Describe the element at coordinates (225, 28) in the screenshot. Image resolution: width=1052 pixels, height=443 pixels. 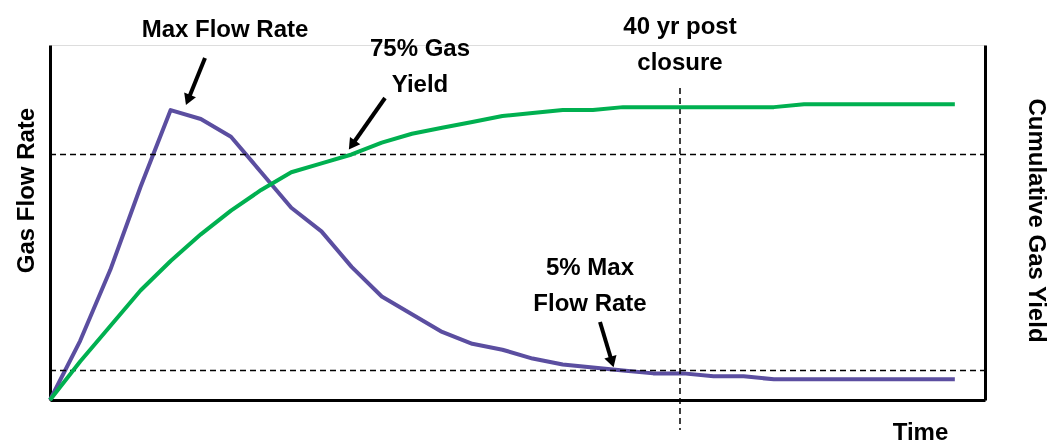
I see `text: Max Flow Rate` at that location.